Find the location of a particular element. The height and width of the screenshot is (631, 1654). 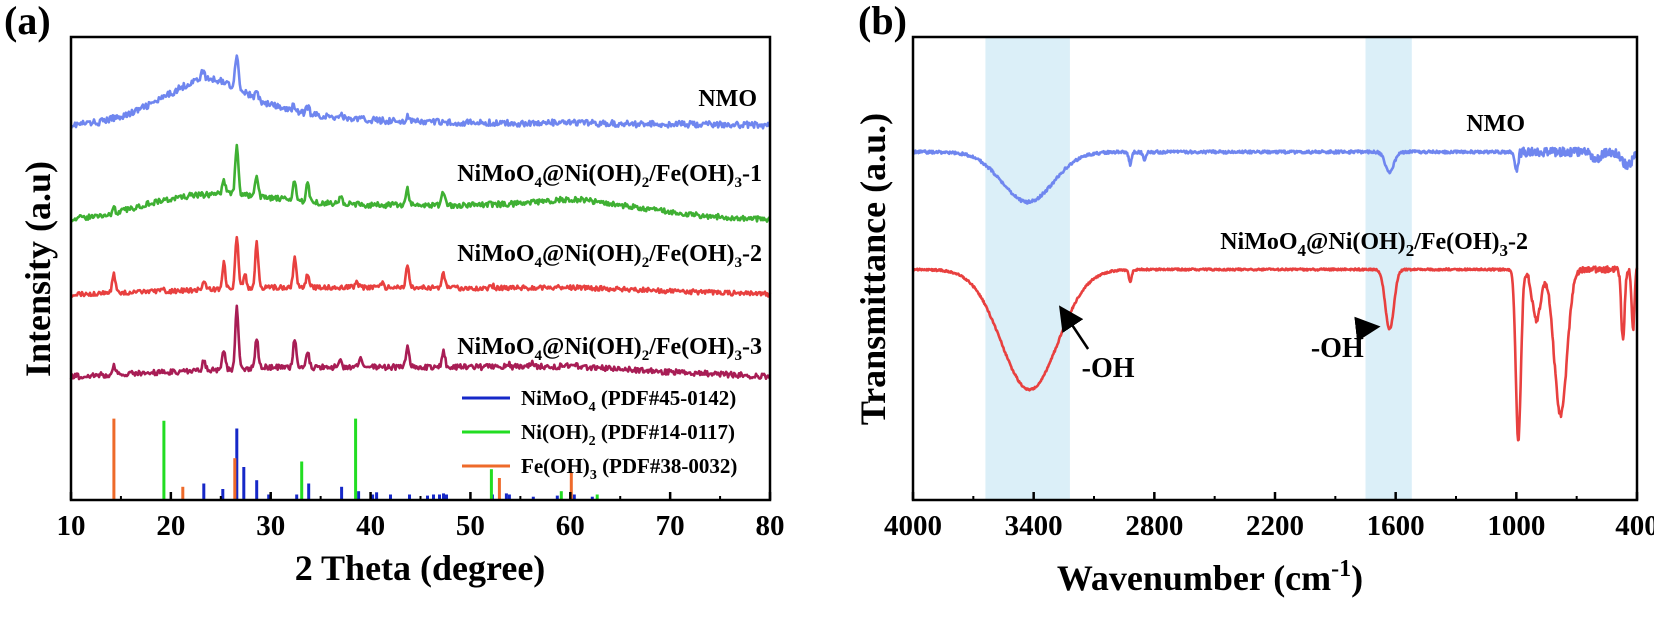

panel-a-x-tick-label: 80 is located at coordinates (770, 526).